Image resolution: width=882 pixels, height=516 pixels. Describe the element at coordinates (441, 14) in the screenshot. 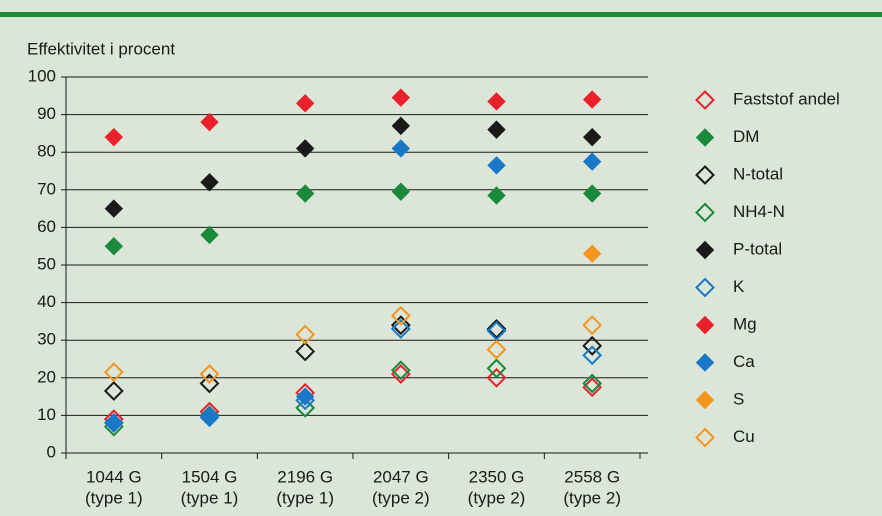

I see `top-bar` at that location.